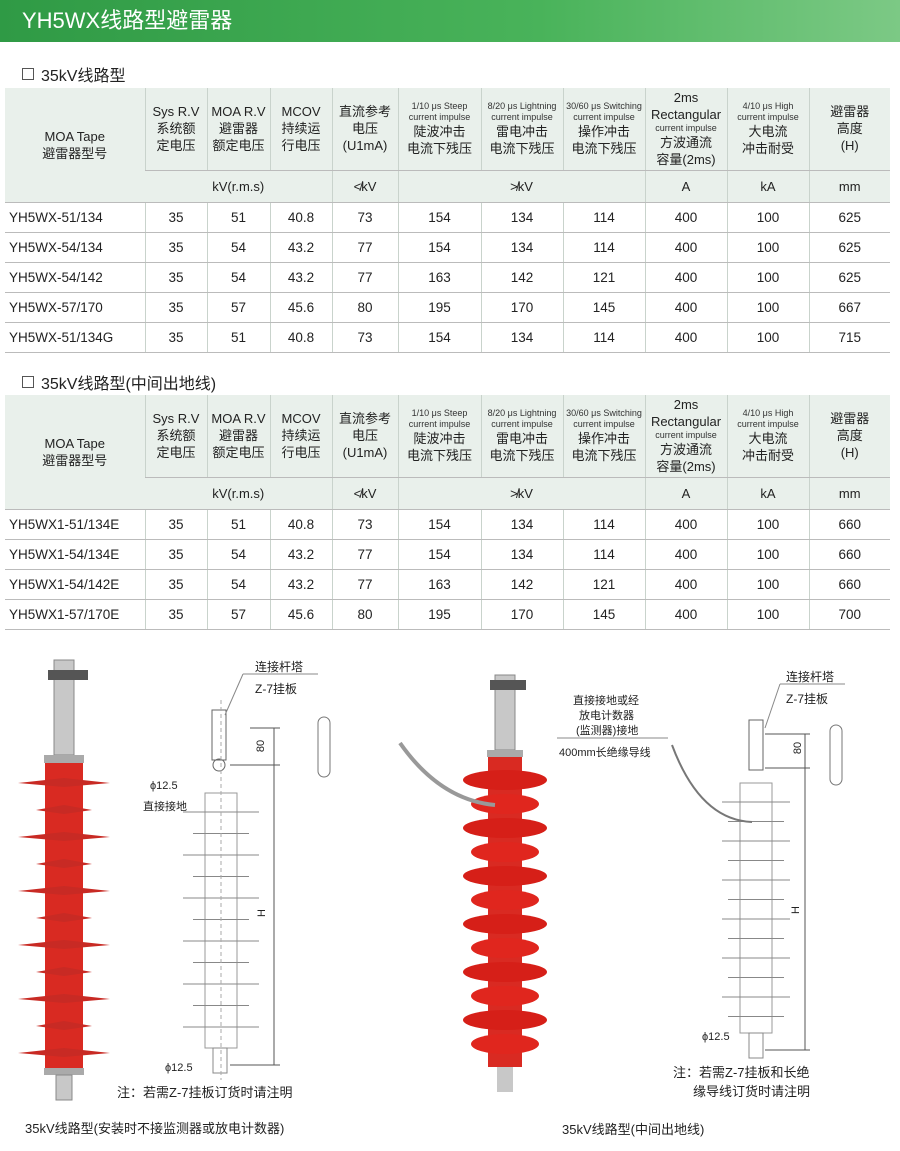  What do you see at coordinates (129, 384) in the screenshot?
I see `section-title-text: 35kV线路型(中间出地线)` at bounding box center [129, 384].